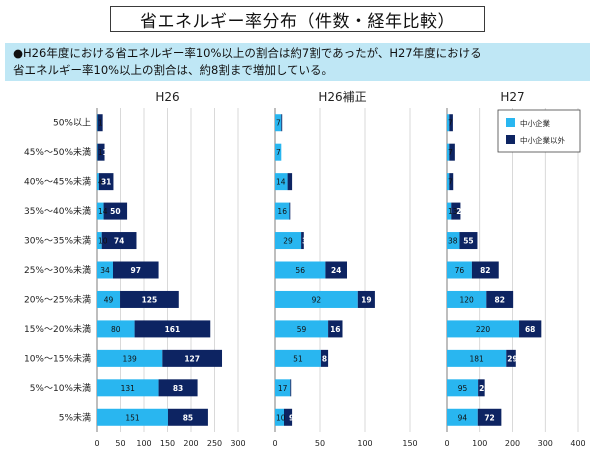  Describe the element at coordinates (512, 443) in the screenshot. I see `x-tick-label: 200` at that location.